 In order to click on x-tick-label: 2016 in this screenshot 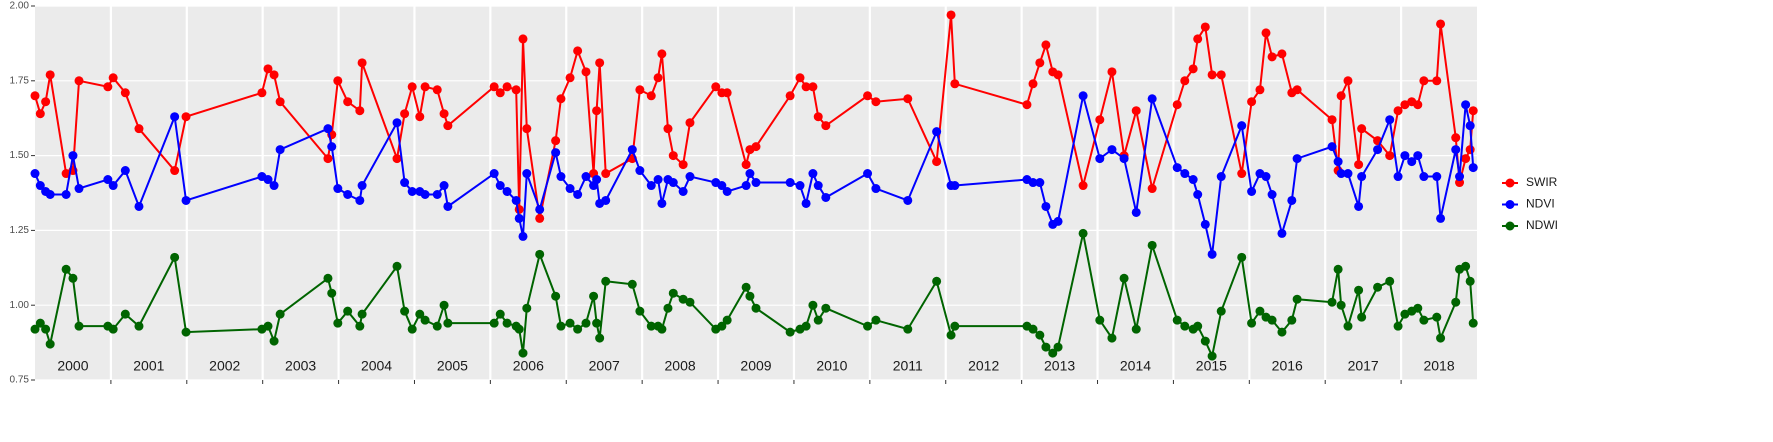, I will do `click(1287, 366)`.